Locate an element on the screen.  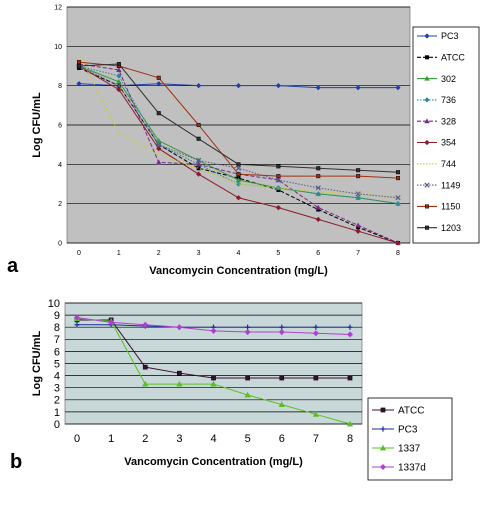
x-tick-labels-b: 0 1 2 3 4 5 6 7 8 is located at coordinates (213, 439).